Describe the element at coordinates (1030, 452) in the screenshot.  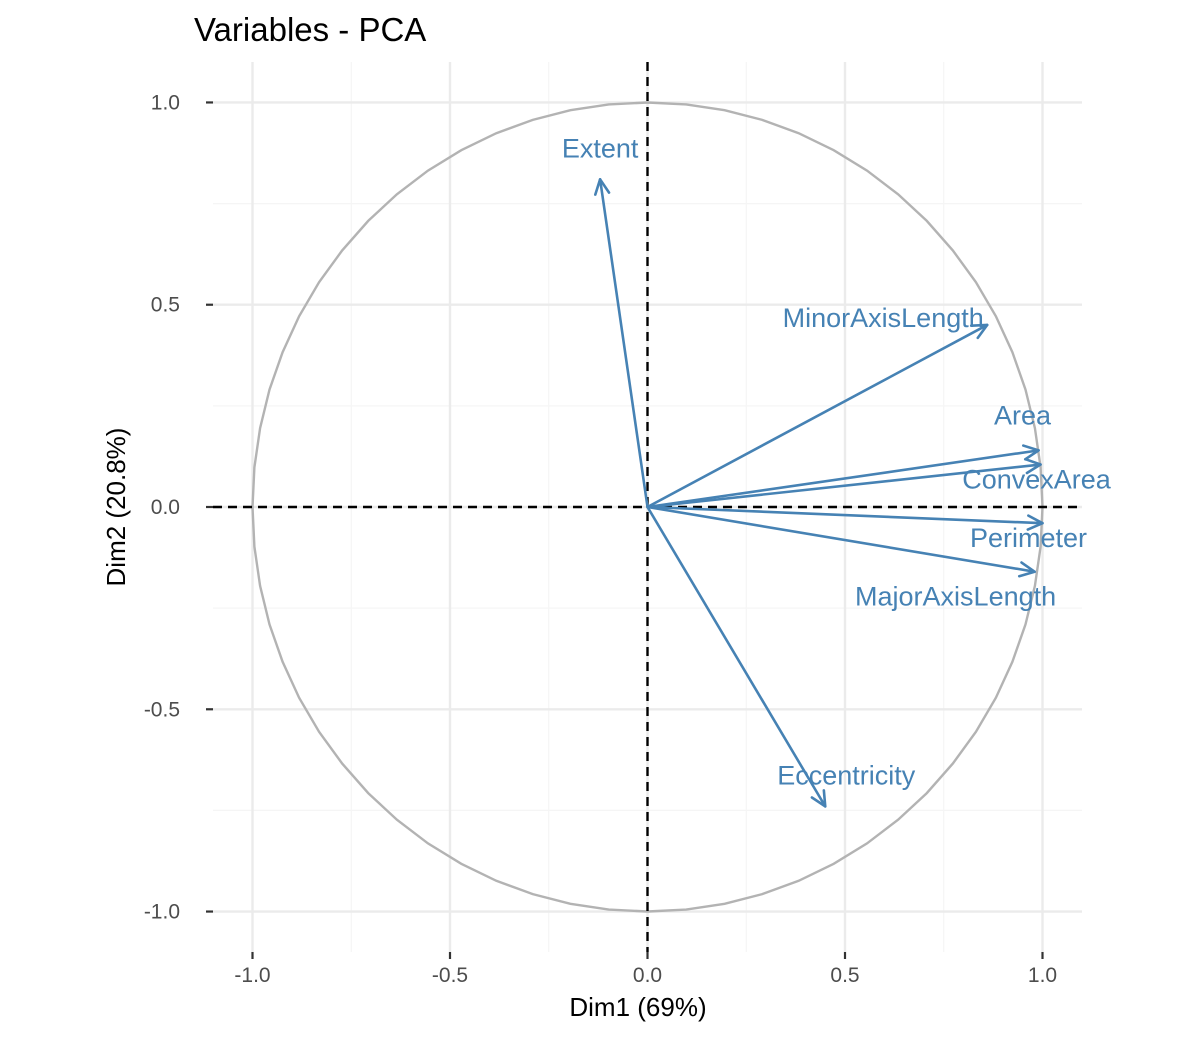
I see `arrow-head-area` at that location.